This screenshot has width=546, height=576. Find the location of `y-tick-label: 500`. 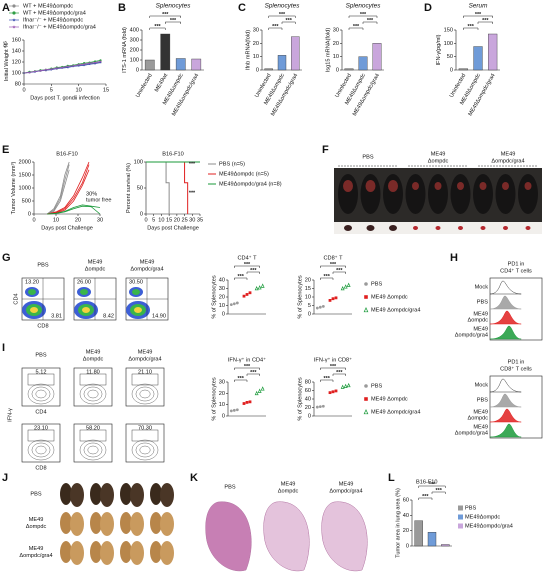

y-tick-label: 500 is located at coordinates (26, 201).